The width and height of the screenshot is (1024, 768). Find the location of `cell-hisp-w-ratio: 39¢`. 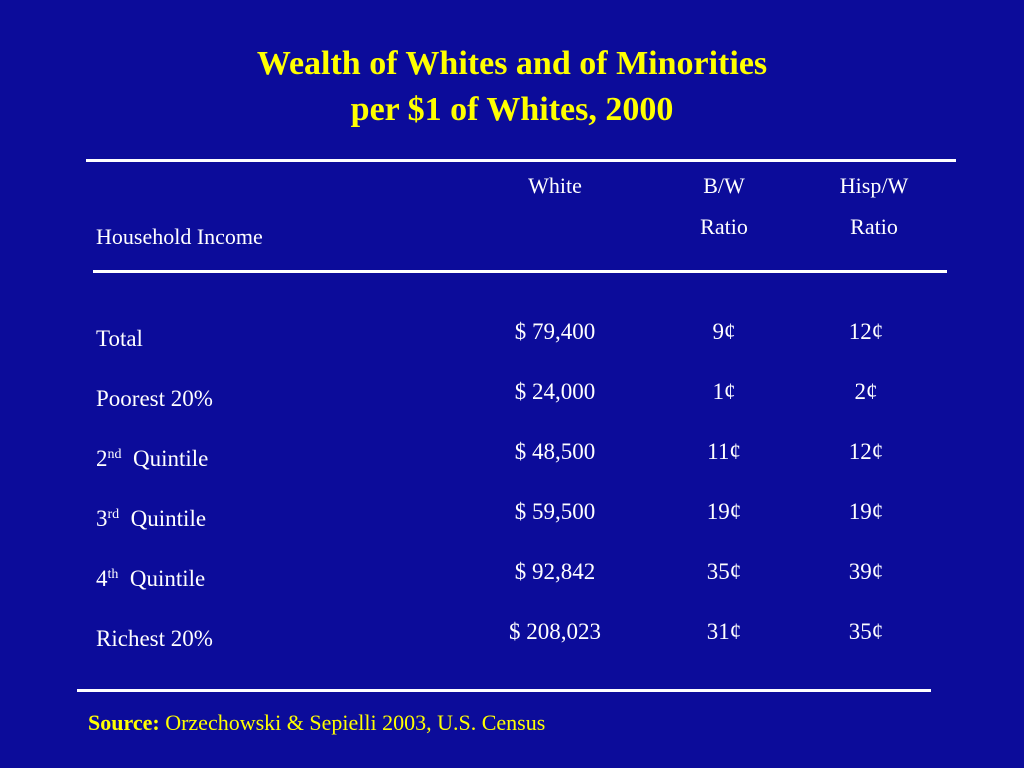

cell-hisp-w-ratio: 39¢ is located at coordinates (866, 571).